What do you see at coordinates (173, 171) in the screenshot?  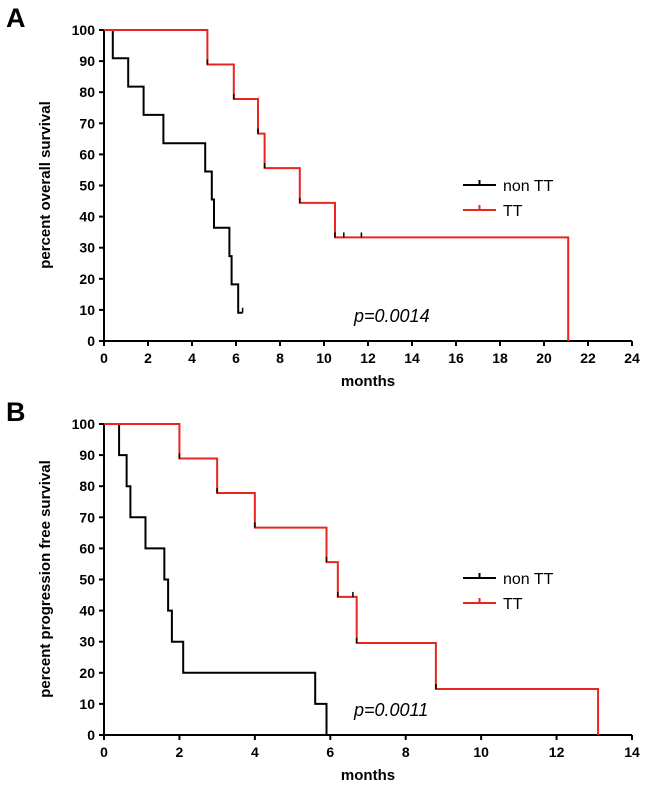 I see `survival-curve-non-tt-a` at bounding box center [173, 171].